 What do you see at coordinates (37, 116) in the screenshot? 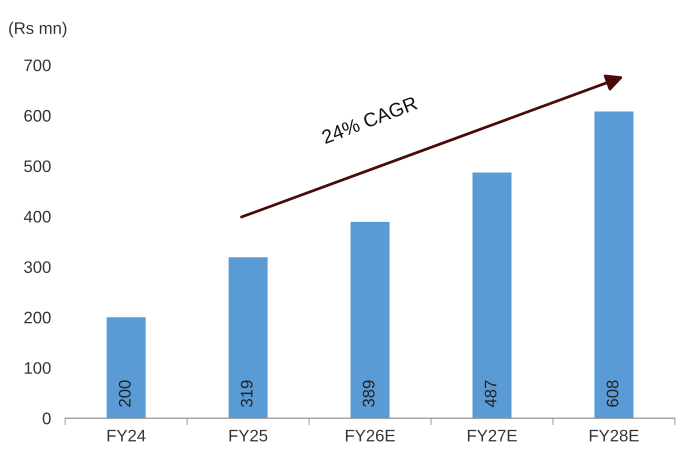
I see `y-tick-label: 600` at bounding box center [37, 116].